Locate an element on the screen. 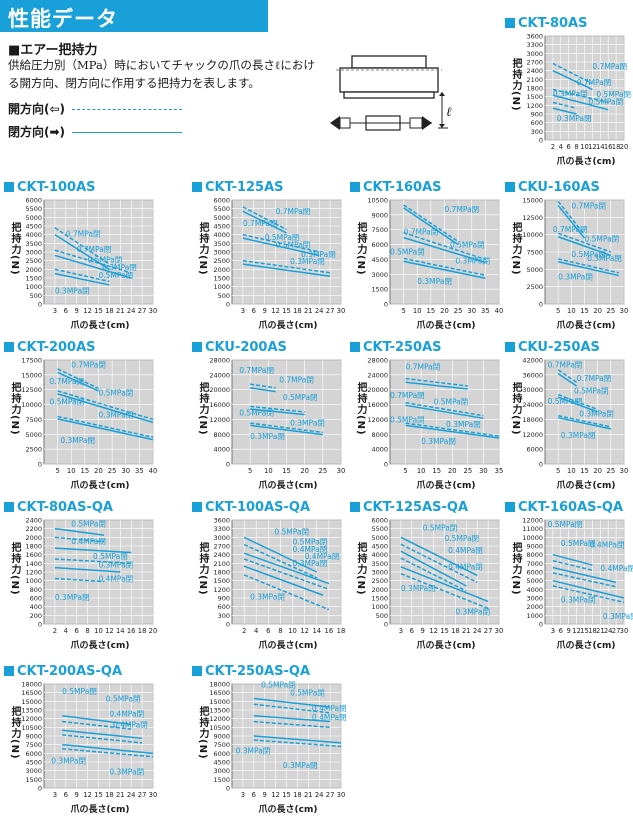  y-tick-label: 5500 is located at coordinates (33, 209).